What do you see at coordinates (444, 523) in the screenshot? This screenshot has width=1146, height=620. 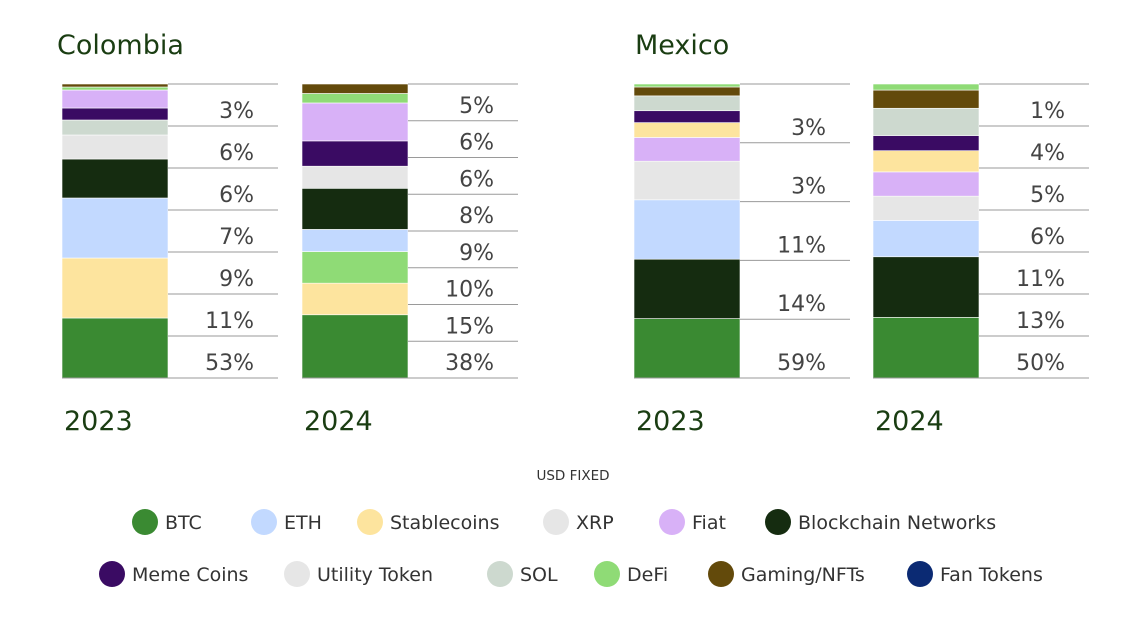 I see `legend-label-stablecoins: Stablecoins` at bounding box center [444, 523].